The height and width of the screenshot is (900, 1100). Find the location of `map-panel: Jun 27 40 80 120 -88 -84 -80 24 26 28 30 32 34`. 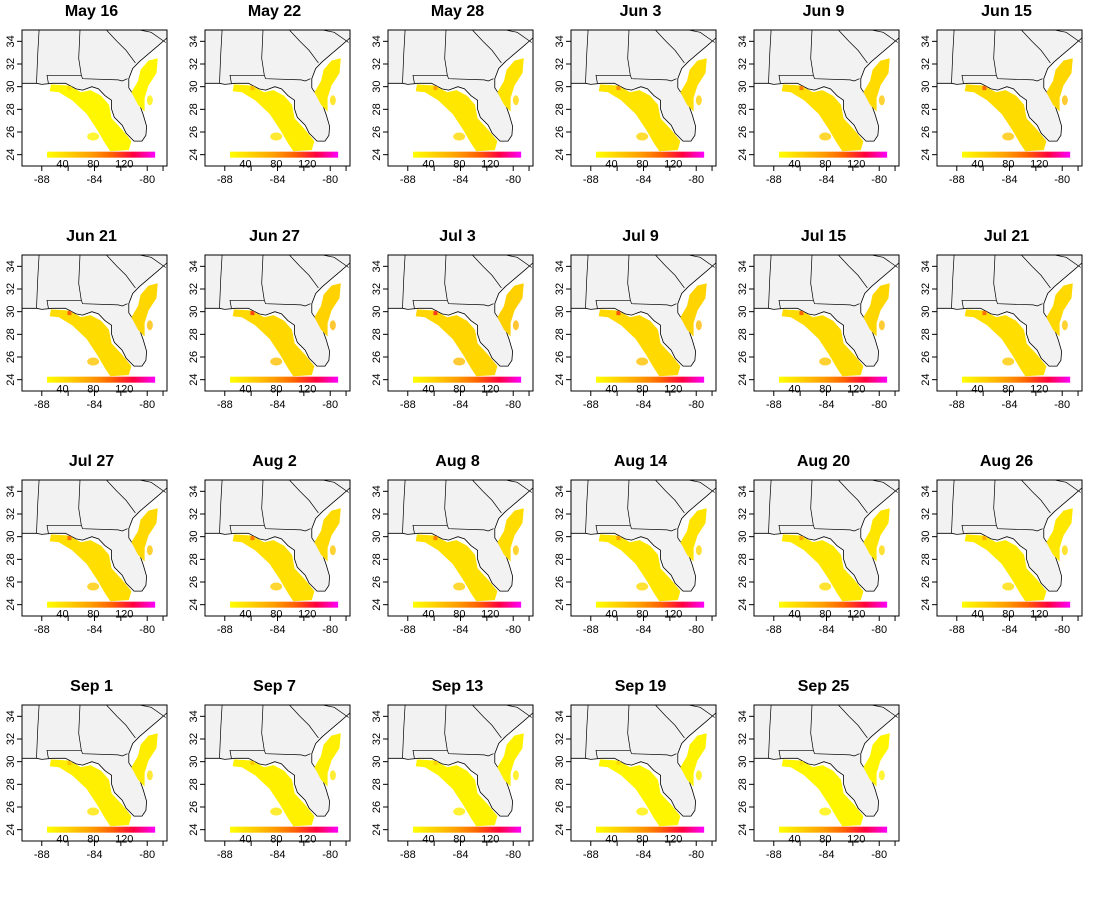

map-panel: Jun 27 40 80 120 -88 -84 -80 24 26 28 30 32 34 is located at coordinates (274, 337).